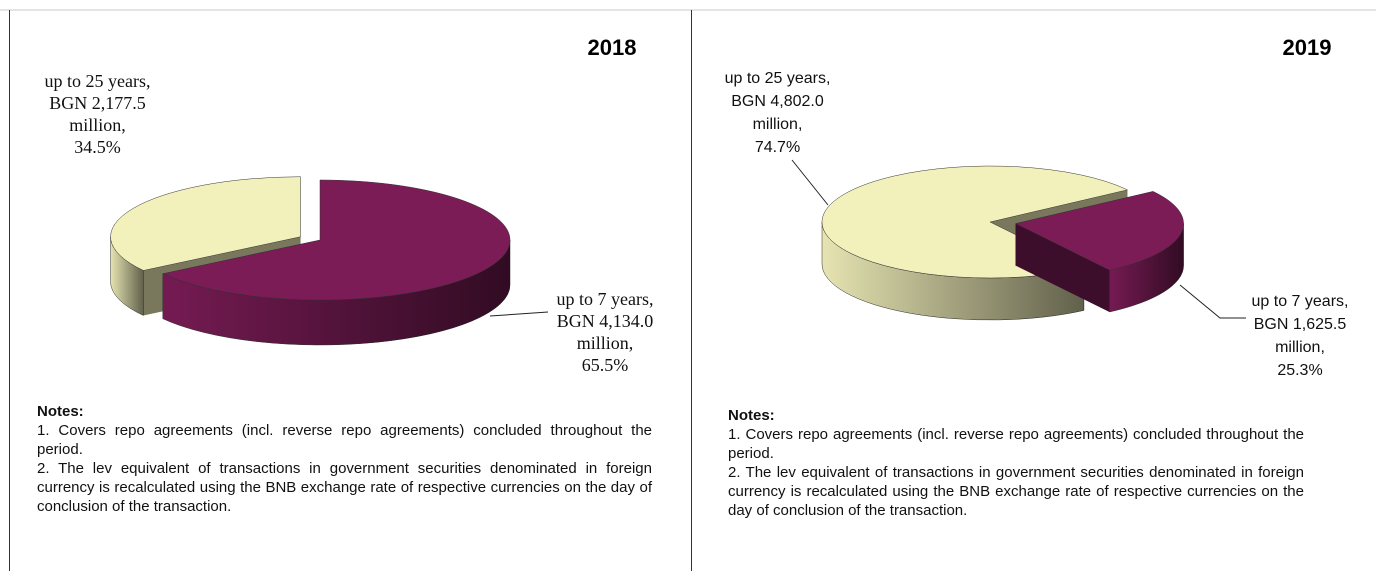  I want to click on label-percent: 25.3%, so click(1300, 370).